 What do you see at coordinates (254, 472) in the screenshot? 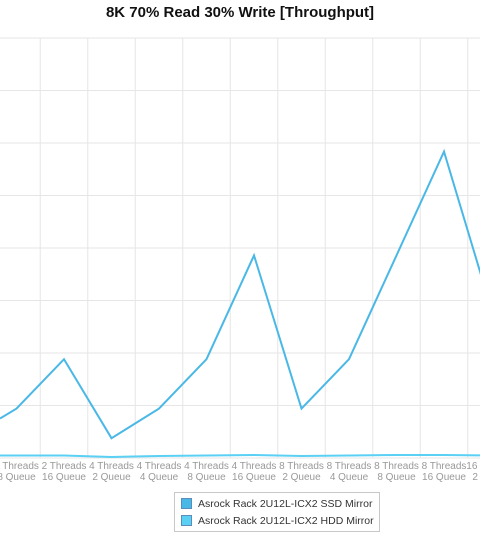
I see `x-tick-label: 4 Threads 16 Queue` at bounding box center [254, 472].